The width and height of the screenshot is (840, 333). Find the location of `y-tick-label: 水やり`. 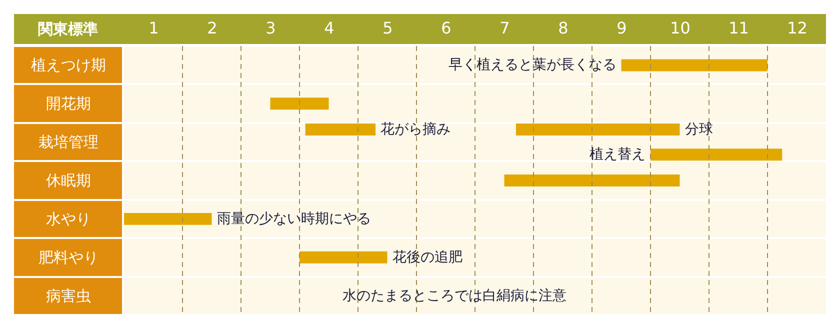

y-tick-label: 水やり is located at coordinates (68, 219).